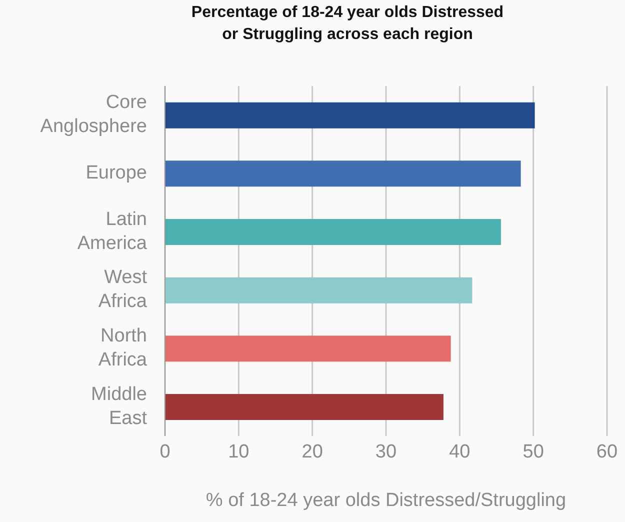 The height and width of the screenshot is (522, 625). Describe the element at coordinates (239, 451) in the screenshot. I see `x-tick-label: 10` at that location.